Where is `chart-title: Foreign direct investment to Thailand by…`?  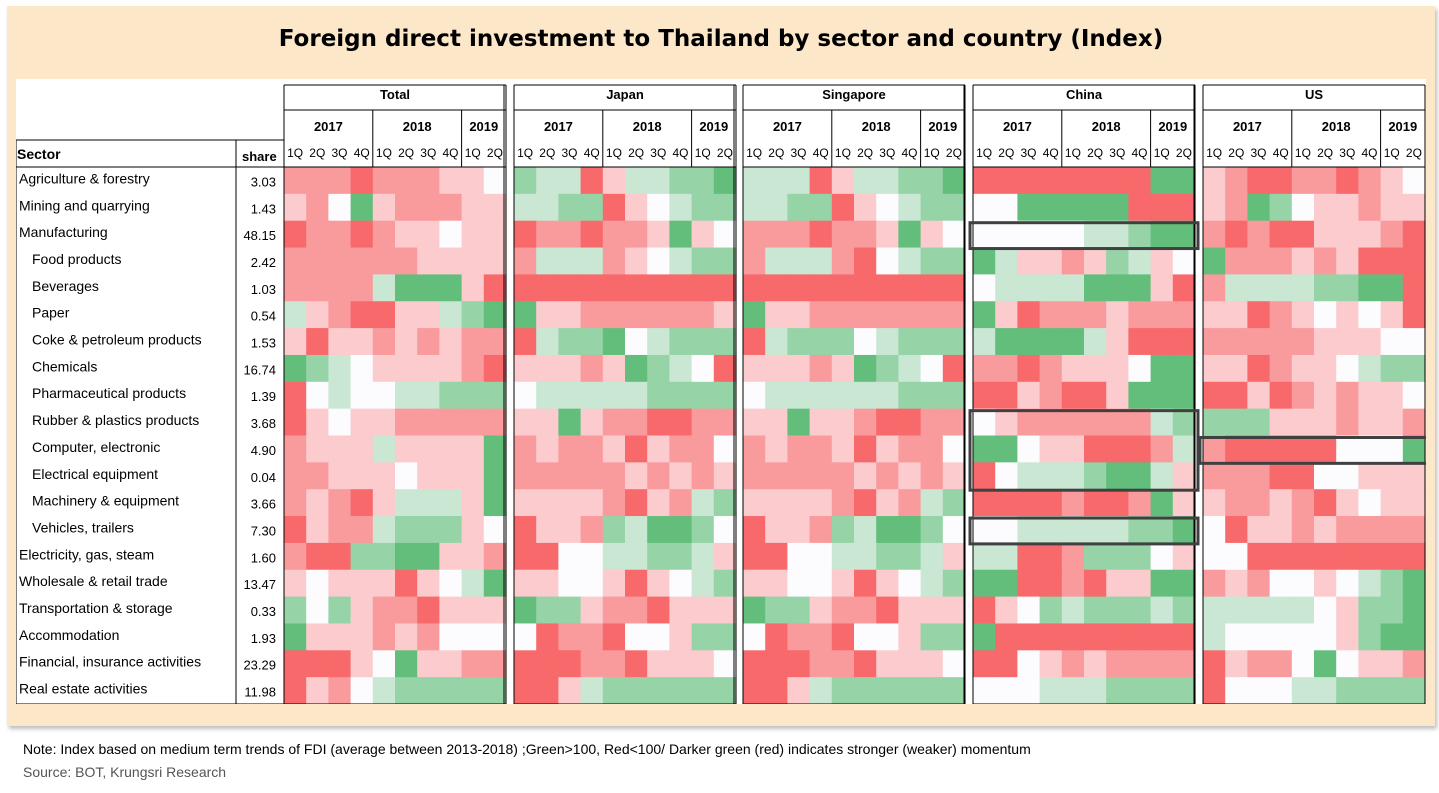
chart-title: Foreign direct investment to Thailand by… is located at coordinates (721, 39).